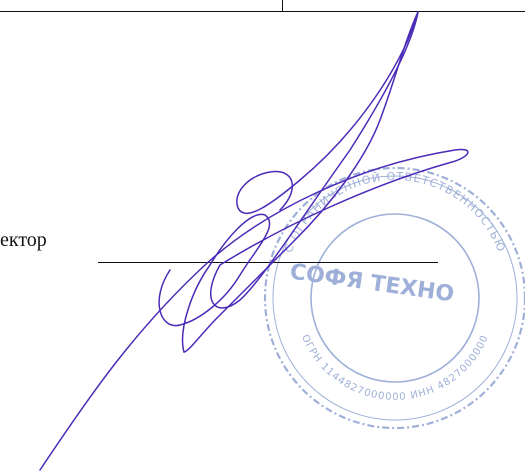 The height and width of the screenshot is (472, 525). Describe the element at coordinates (371, 284) in the screenshot. I see `seal-center-text: СОФЯ ТЕХНО` at that location.